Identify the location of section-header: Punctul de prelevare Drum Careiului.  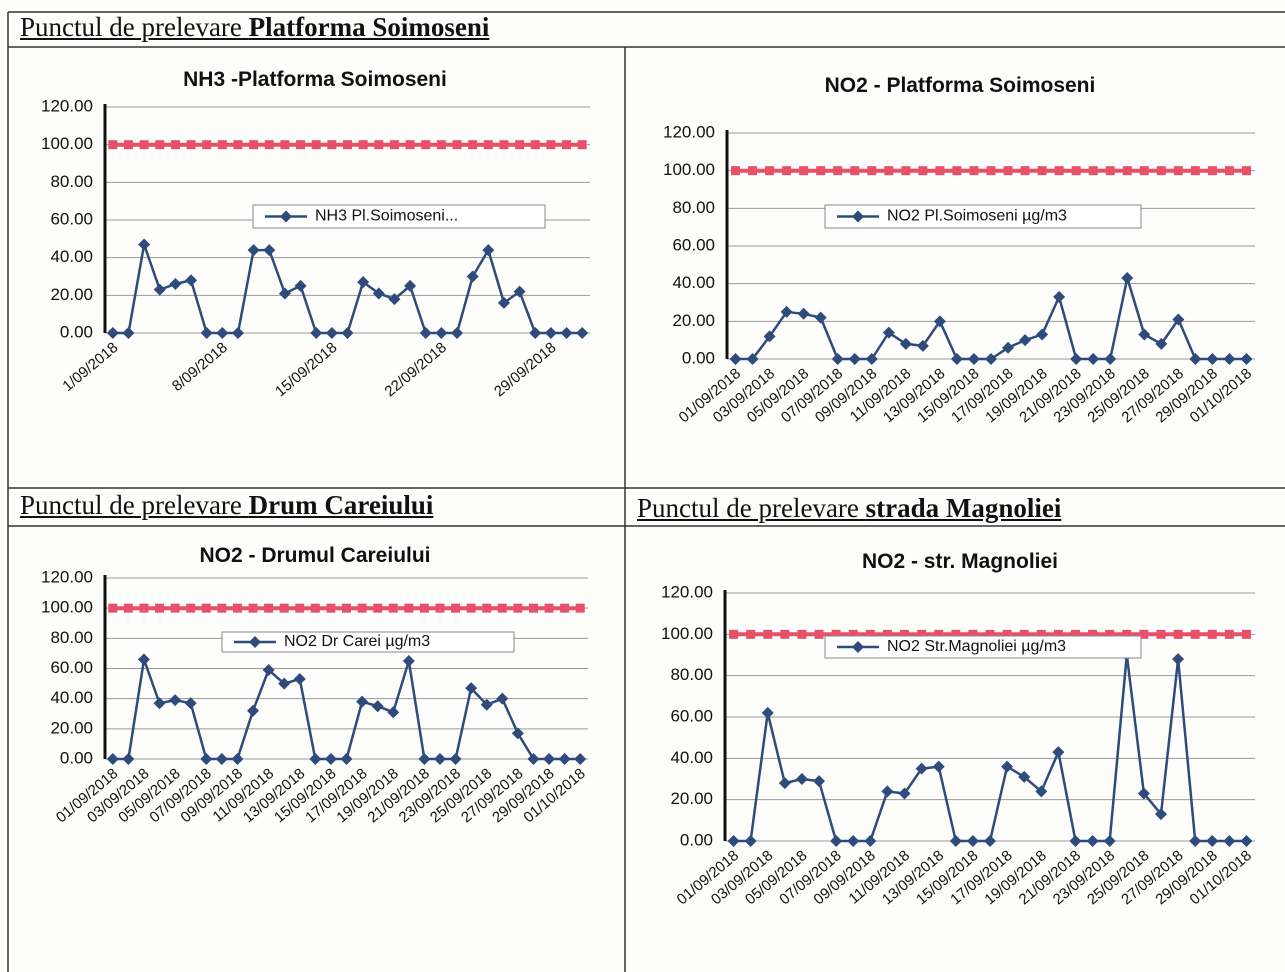
(226, 505).